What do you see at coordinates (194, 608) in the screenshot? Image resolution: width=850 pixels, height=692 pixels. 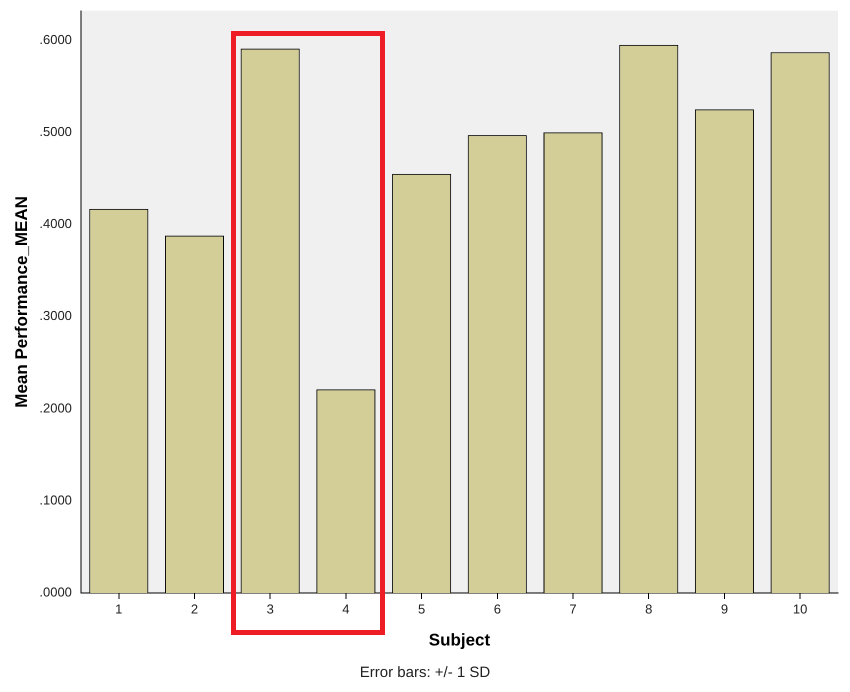 I see `x-tick-label: 2` at bounding box center [194, 608].